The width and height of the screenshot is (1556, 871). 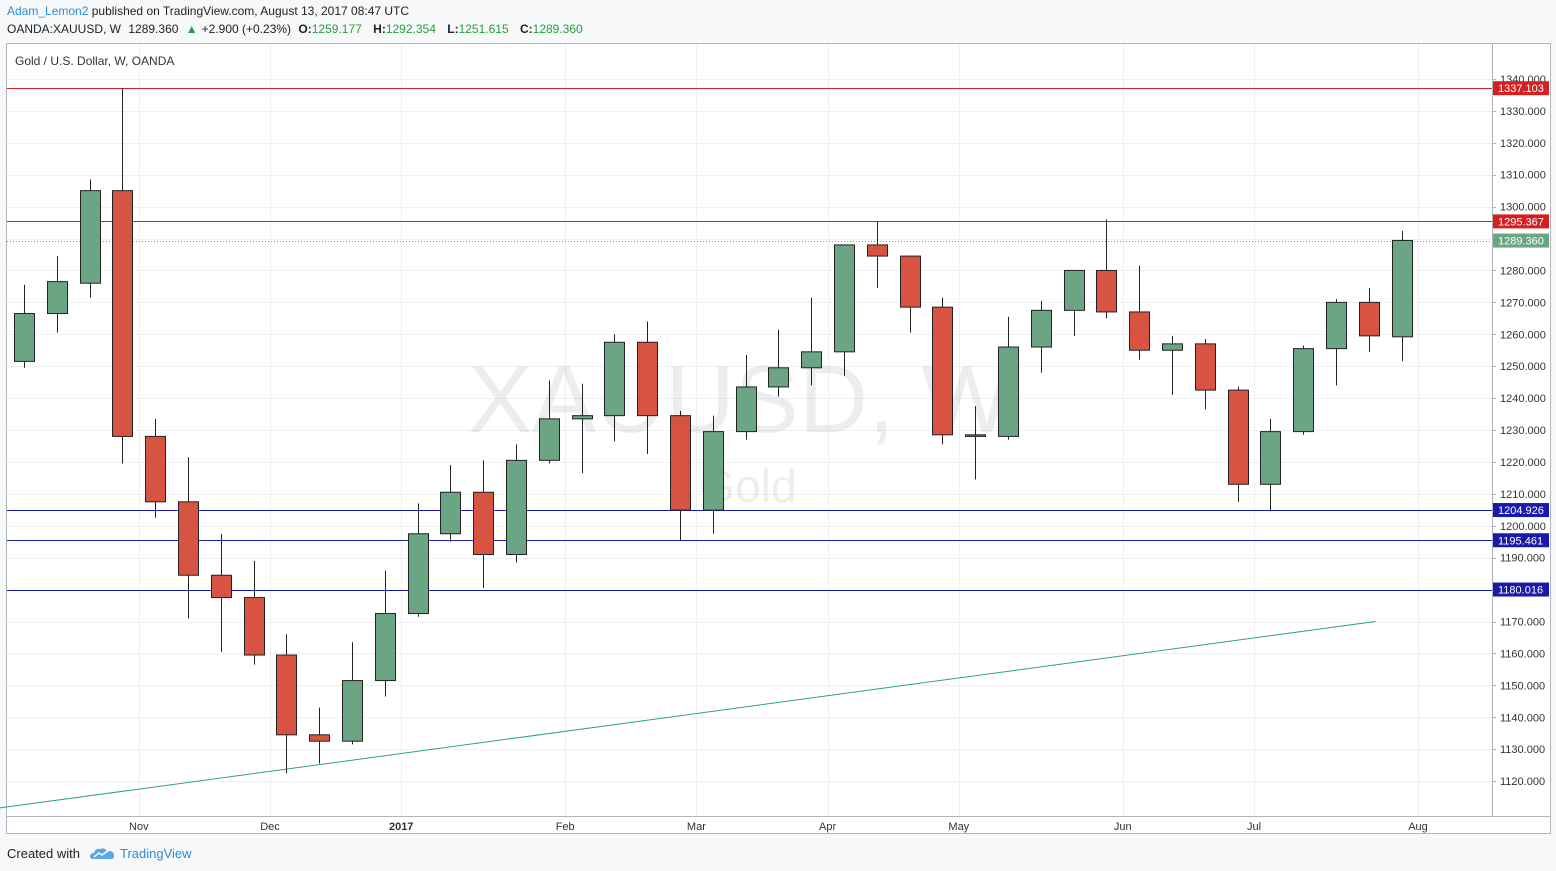 What do you see at coordinates (270, 827) in the screenshot?
I see `x-tick-label: Dec` at bounding box center [270, 827].